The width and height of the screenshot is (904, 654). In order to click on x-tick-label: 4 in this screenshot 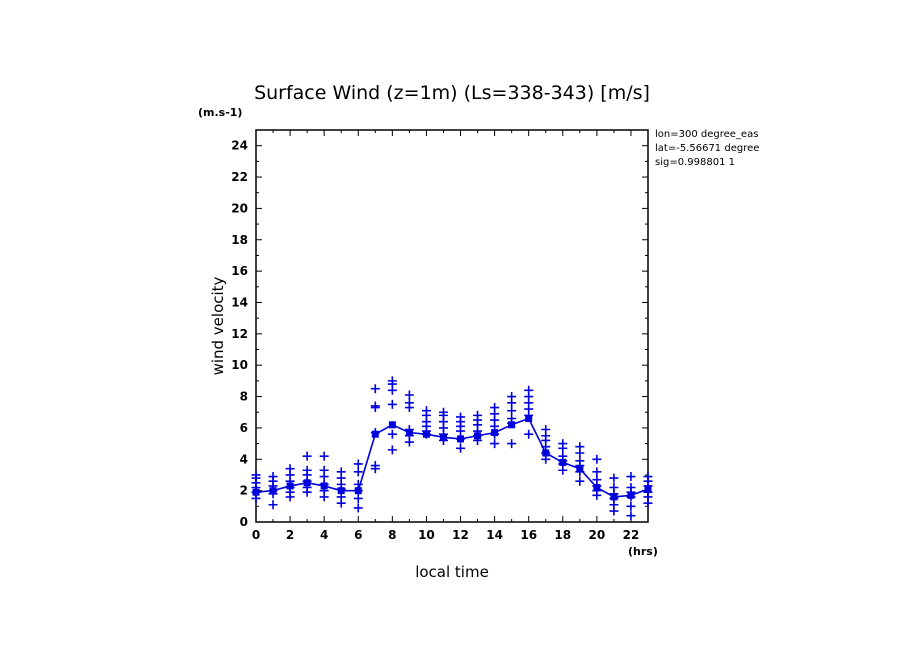, I will do `click(324, 535)`.